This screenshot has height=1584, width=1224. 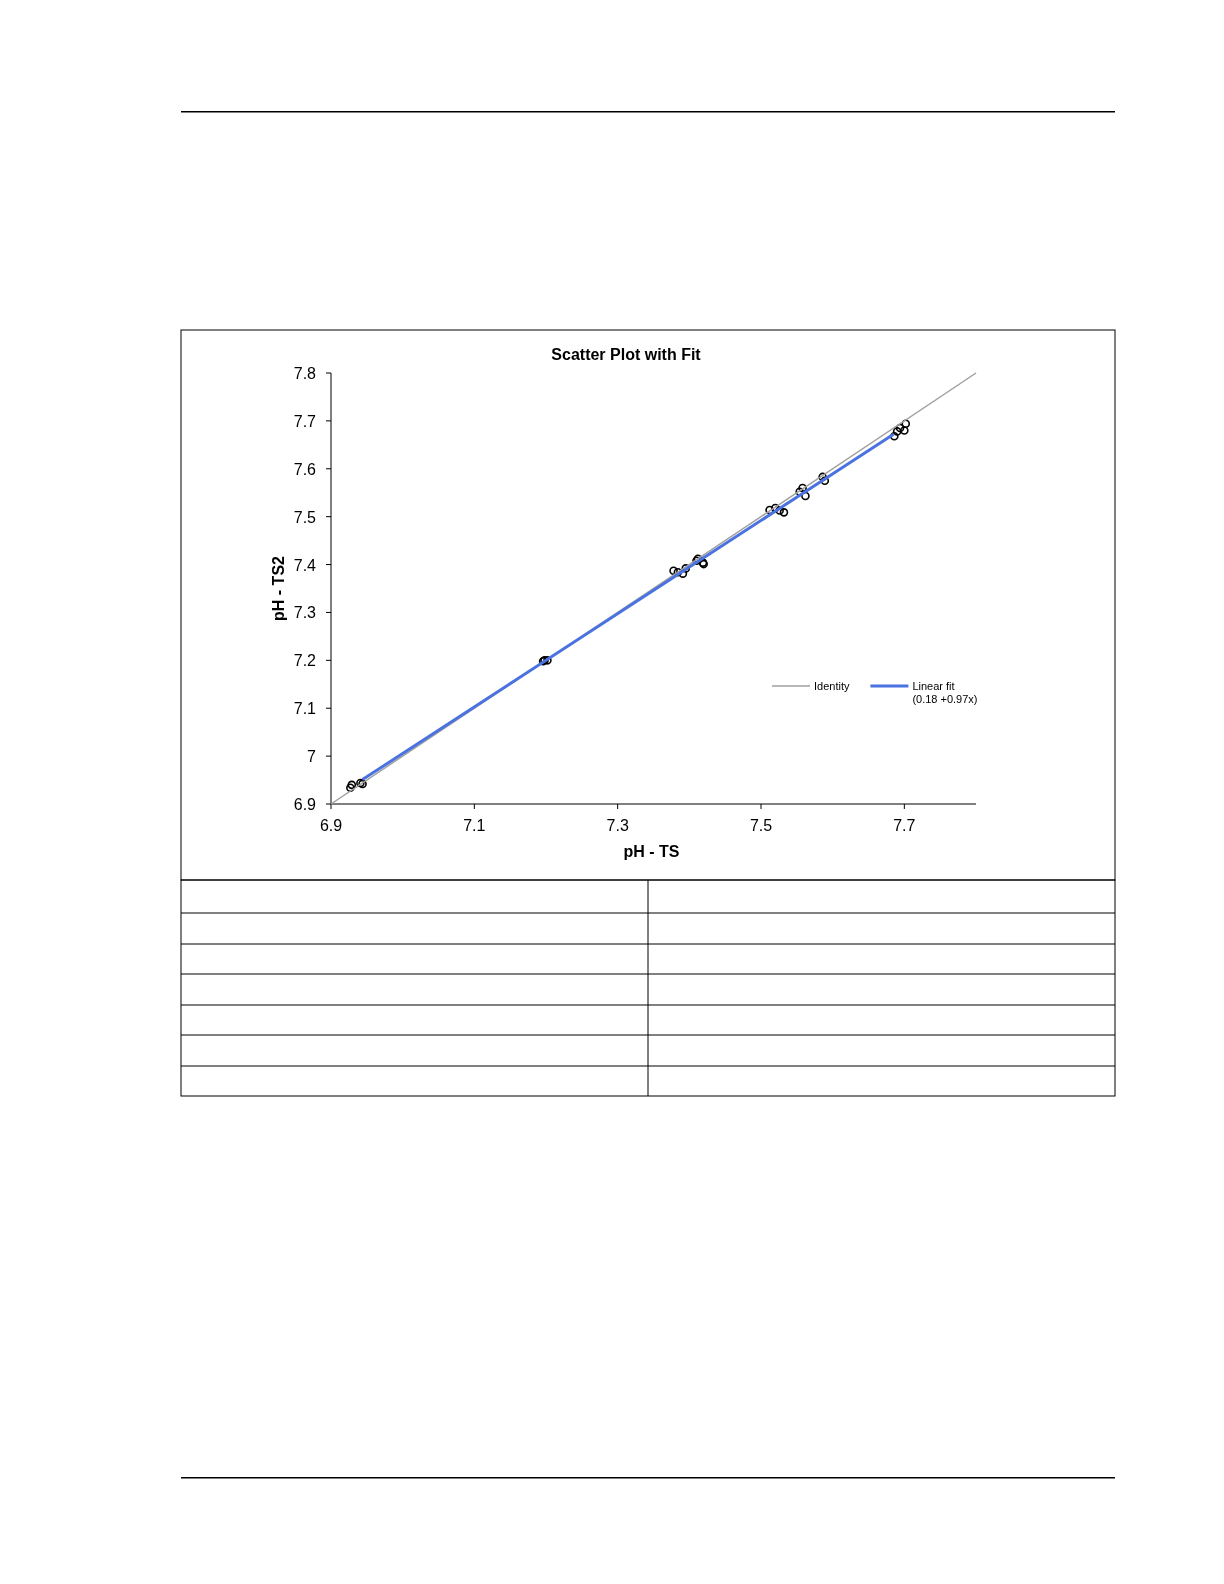 What do you see at coordinates (617, 825) in the screenshot?
I see `x-tick-label: 7.3` at bounding box center [617, 825].